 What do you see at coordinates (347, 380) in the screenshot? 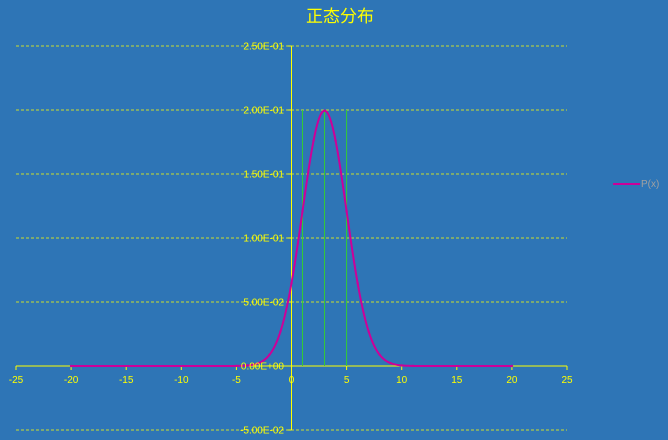
I see `x-tick-label: 5` at bounding box center [347, 380].